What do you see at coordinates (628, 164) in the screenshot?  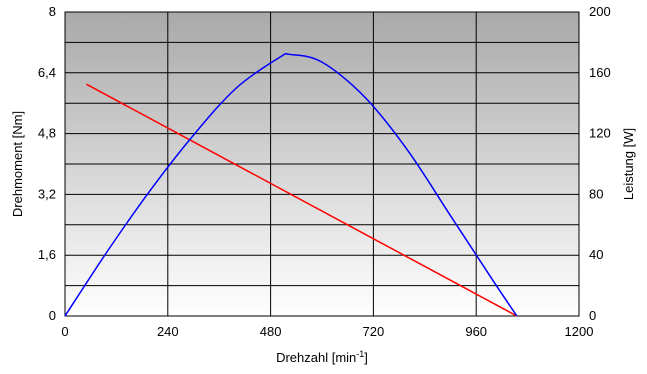 I see `y-axis-right-title: Leistung [W]` at bounding box center [628, 164].